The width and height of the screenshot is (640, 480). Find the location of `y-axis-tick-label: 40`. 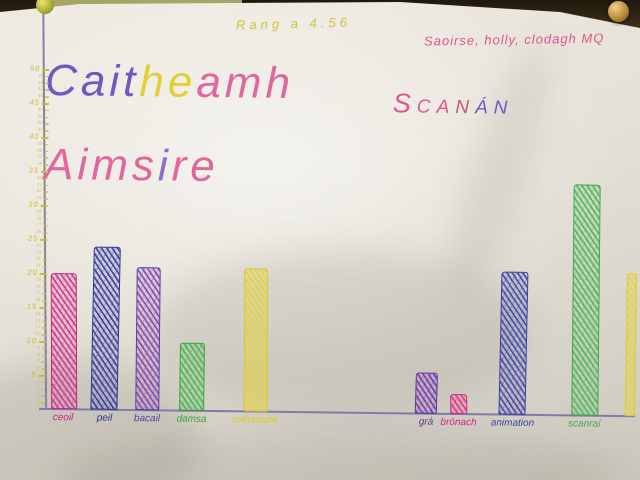

y-axis-tick-label: 40 is located at coordinates (34, 136).